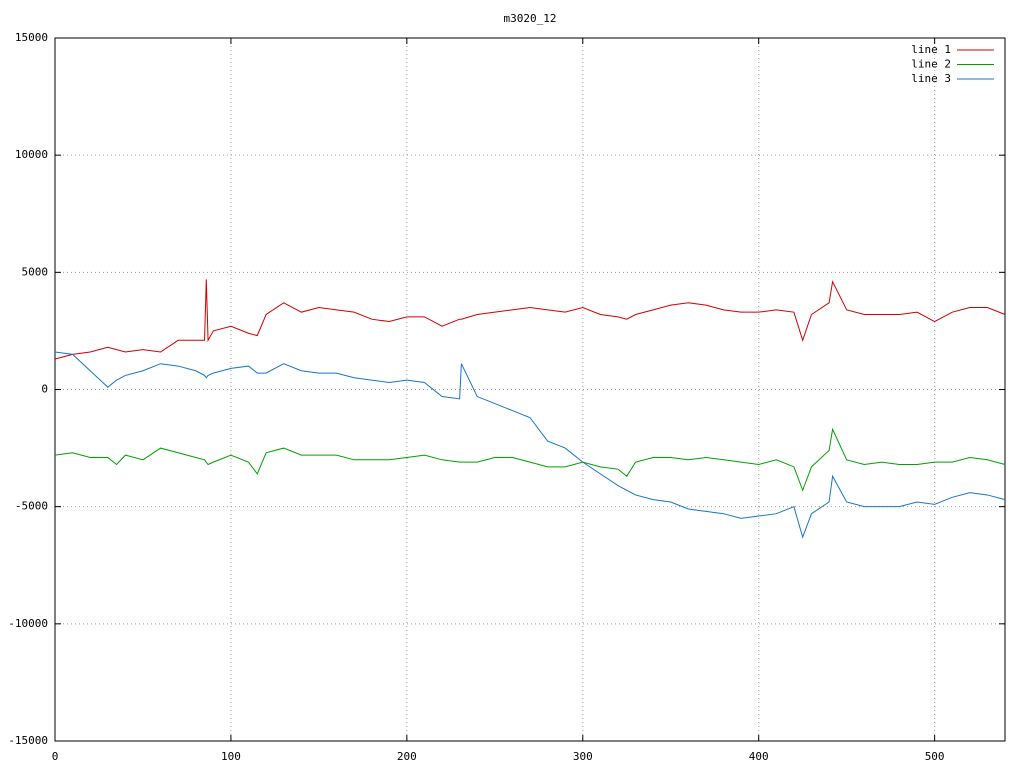  Describe the element at coordinates (28, 740) in the screenshot. I see `y-tick-label: -15000` at that location.